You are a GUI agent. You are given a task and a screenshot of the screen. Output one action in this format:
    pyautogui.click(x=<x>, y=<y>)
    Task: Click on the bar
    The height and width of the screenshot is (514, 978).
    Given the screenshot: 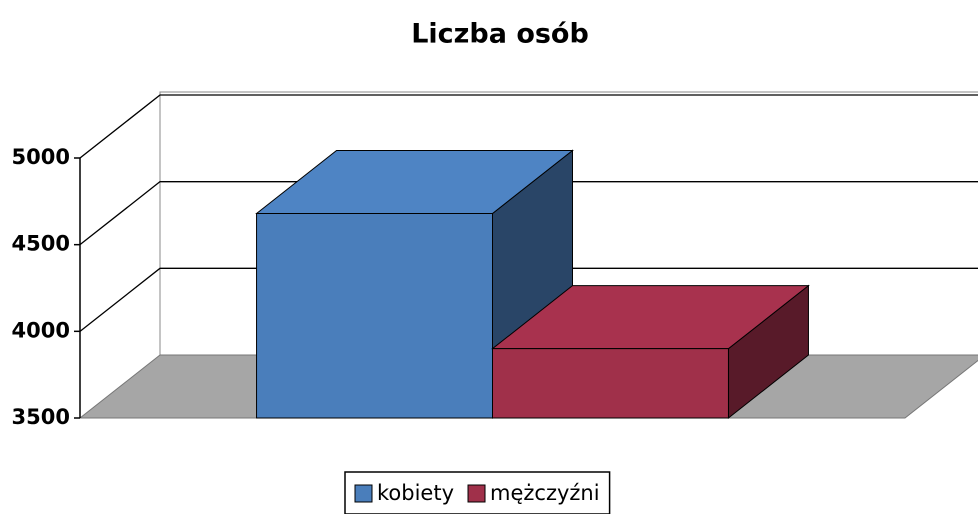 What is the action you would take?
    pyautogui.click(x=650, y=352)
    